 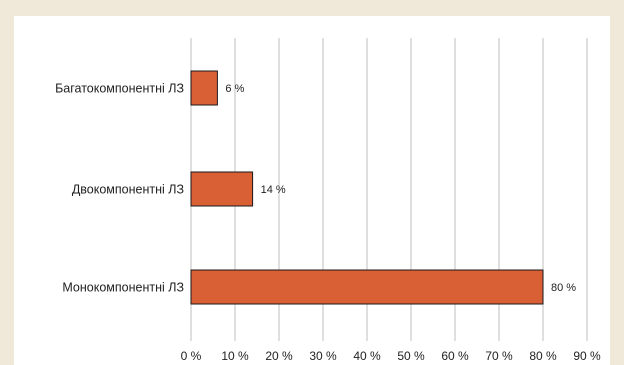 I want to click on data-label: 14 %, so click(x=273, y=190).